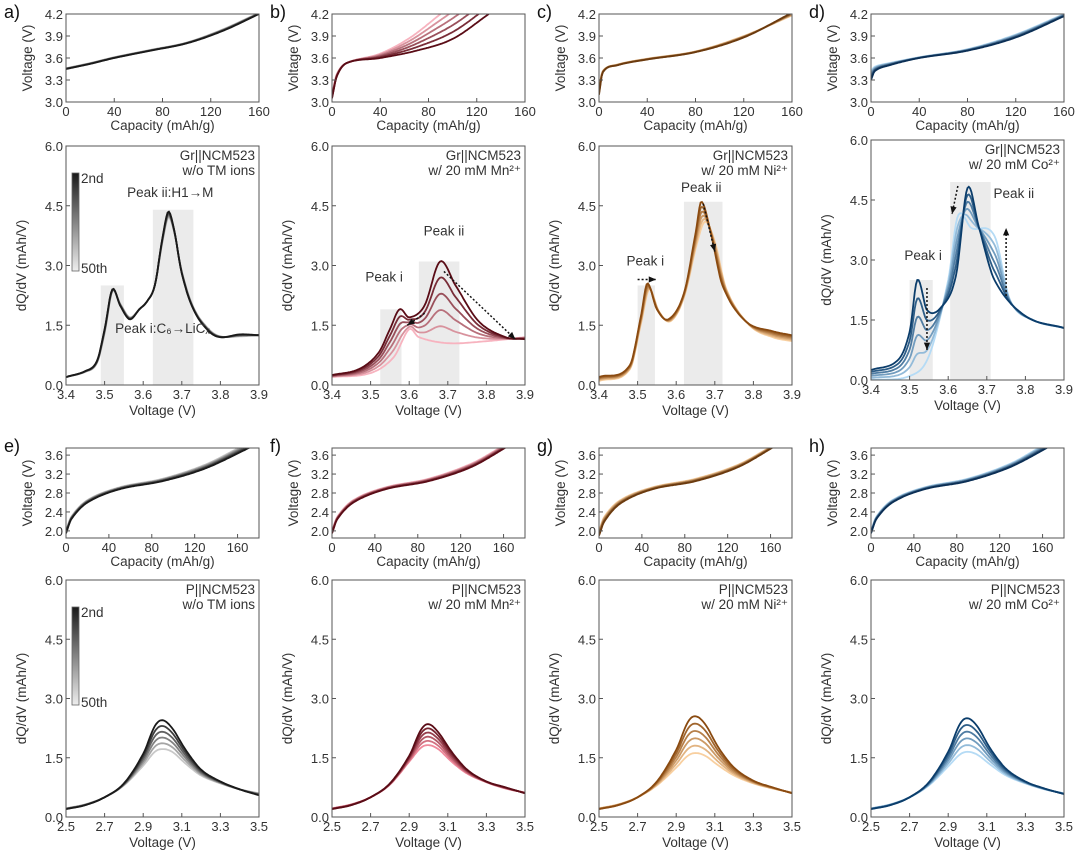  I want to click on sample-title: P||NCM523, so click(753, 589).